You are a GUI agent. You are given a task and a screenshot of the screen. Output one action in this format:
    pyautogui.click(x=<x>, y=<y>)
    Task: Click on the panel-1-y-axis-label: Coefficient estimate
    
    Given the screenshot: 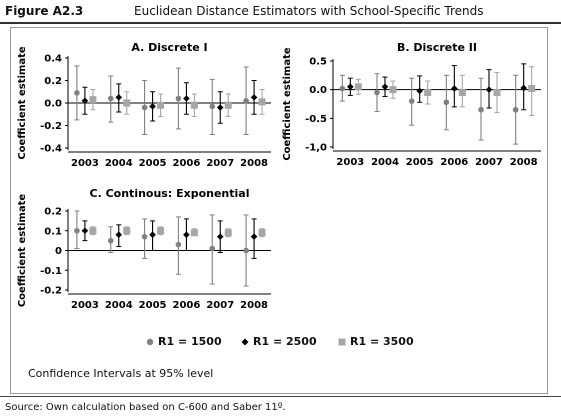 What is the action you would take?
    pyautogui.click(x=22, y=103)
    